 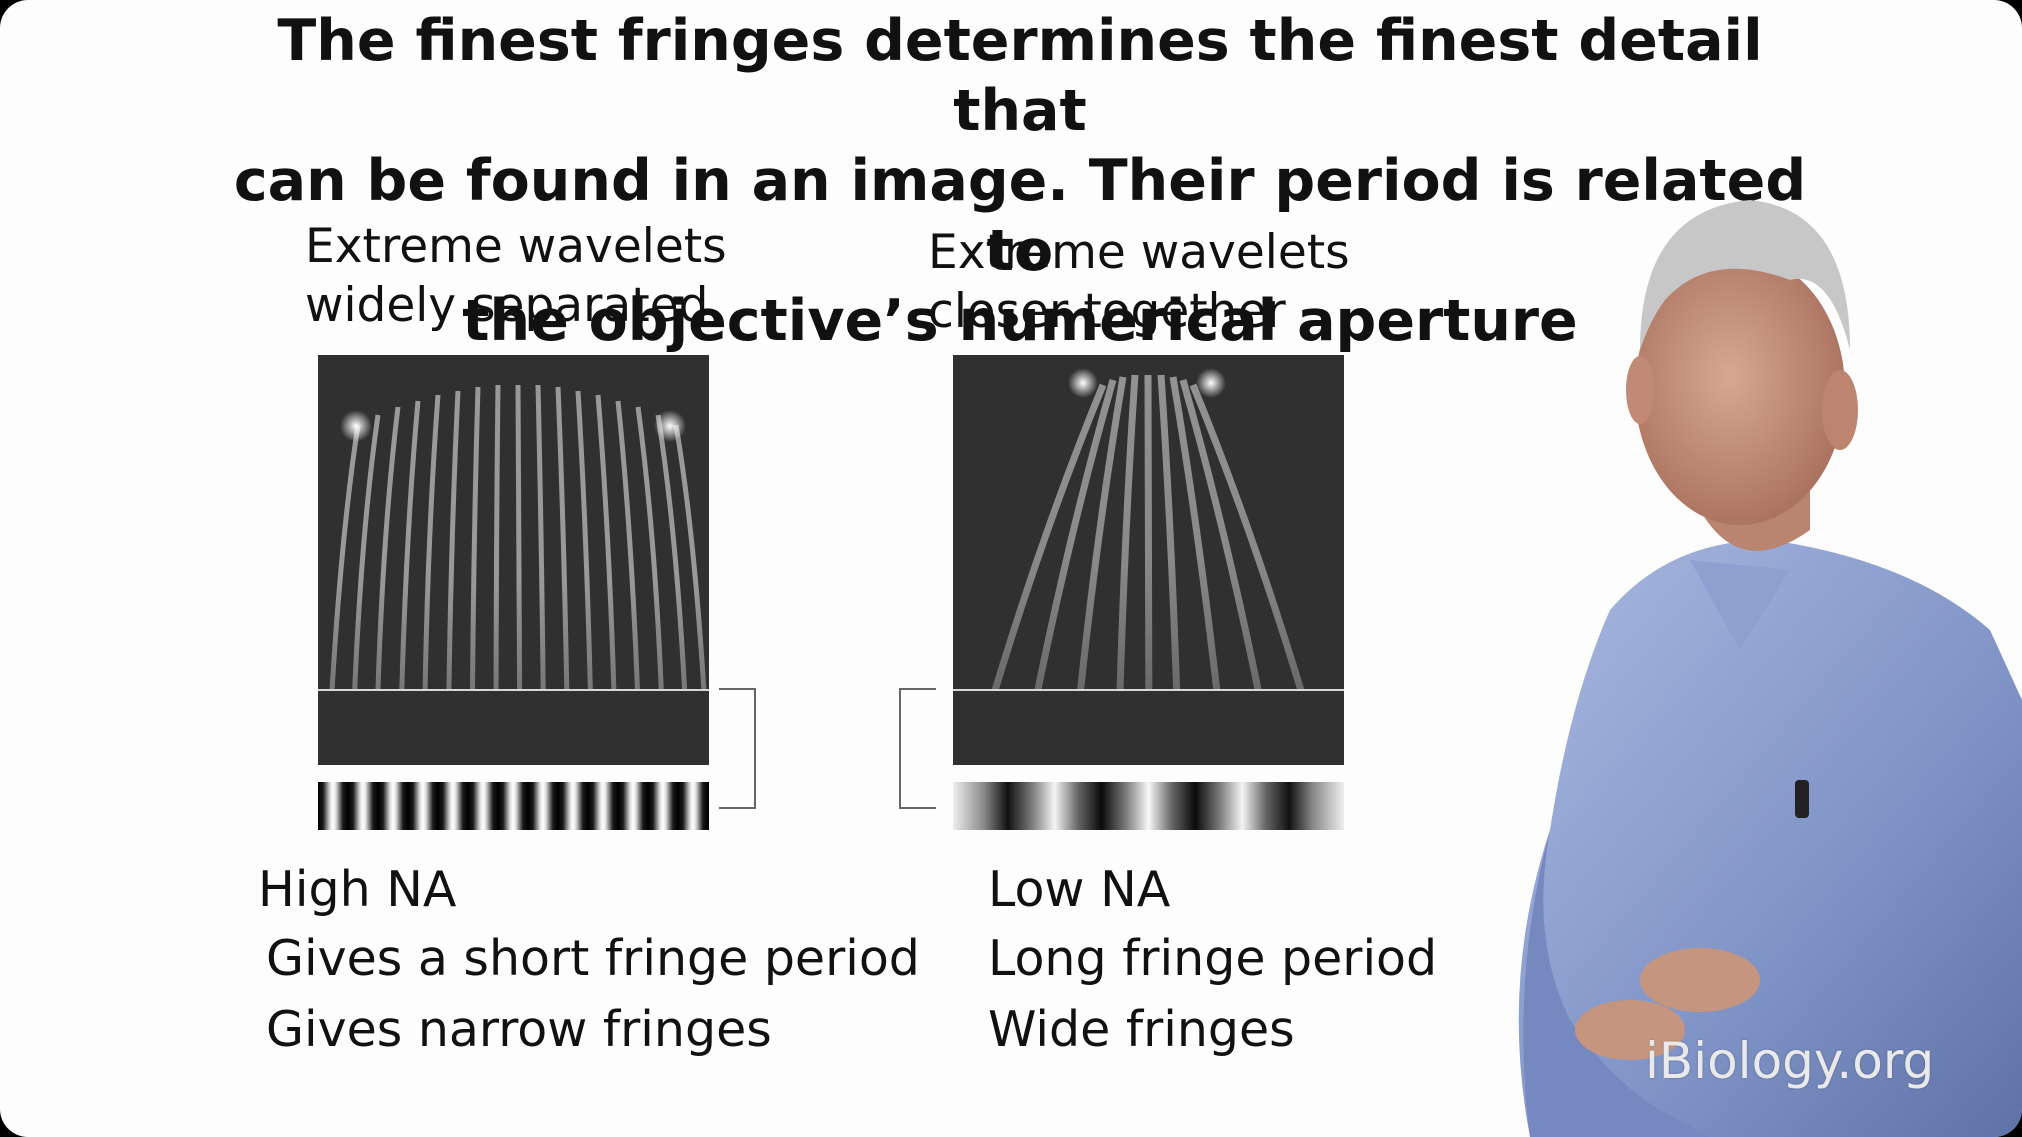 What do you see at coordinates (513, 560) in the screenshot?
I see `high-na-interference-image` at bounding box center [513, 560].